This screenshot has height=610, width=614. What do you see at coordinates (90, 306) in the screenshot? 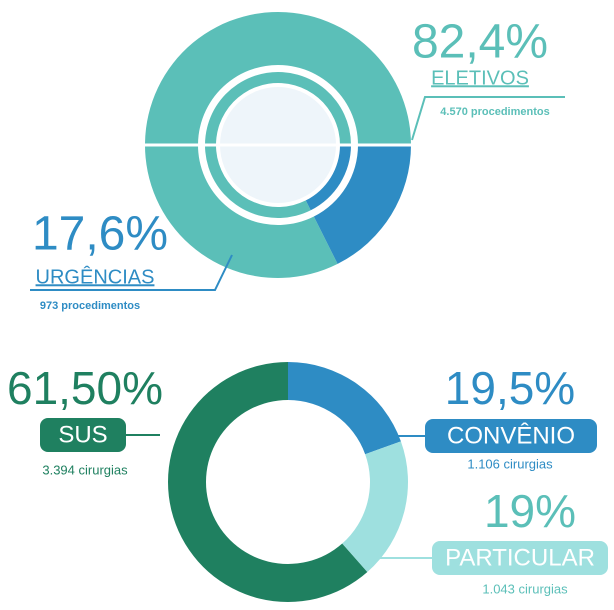
I see `detail-label: 973 procedimentos` at bounding box center [90, 306].